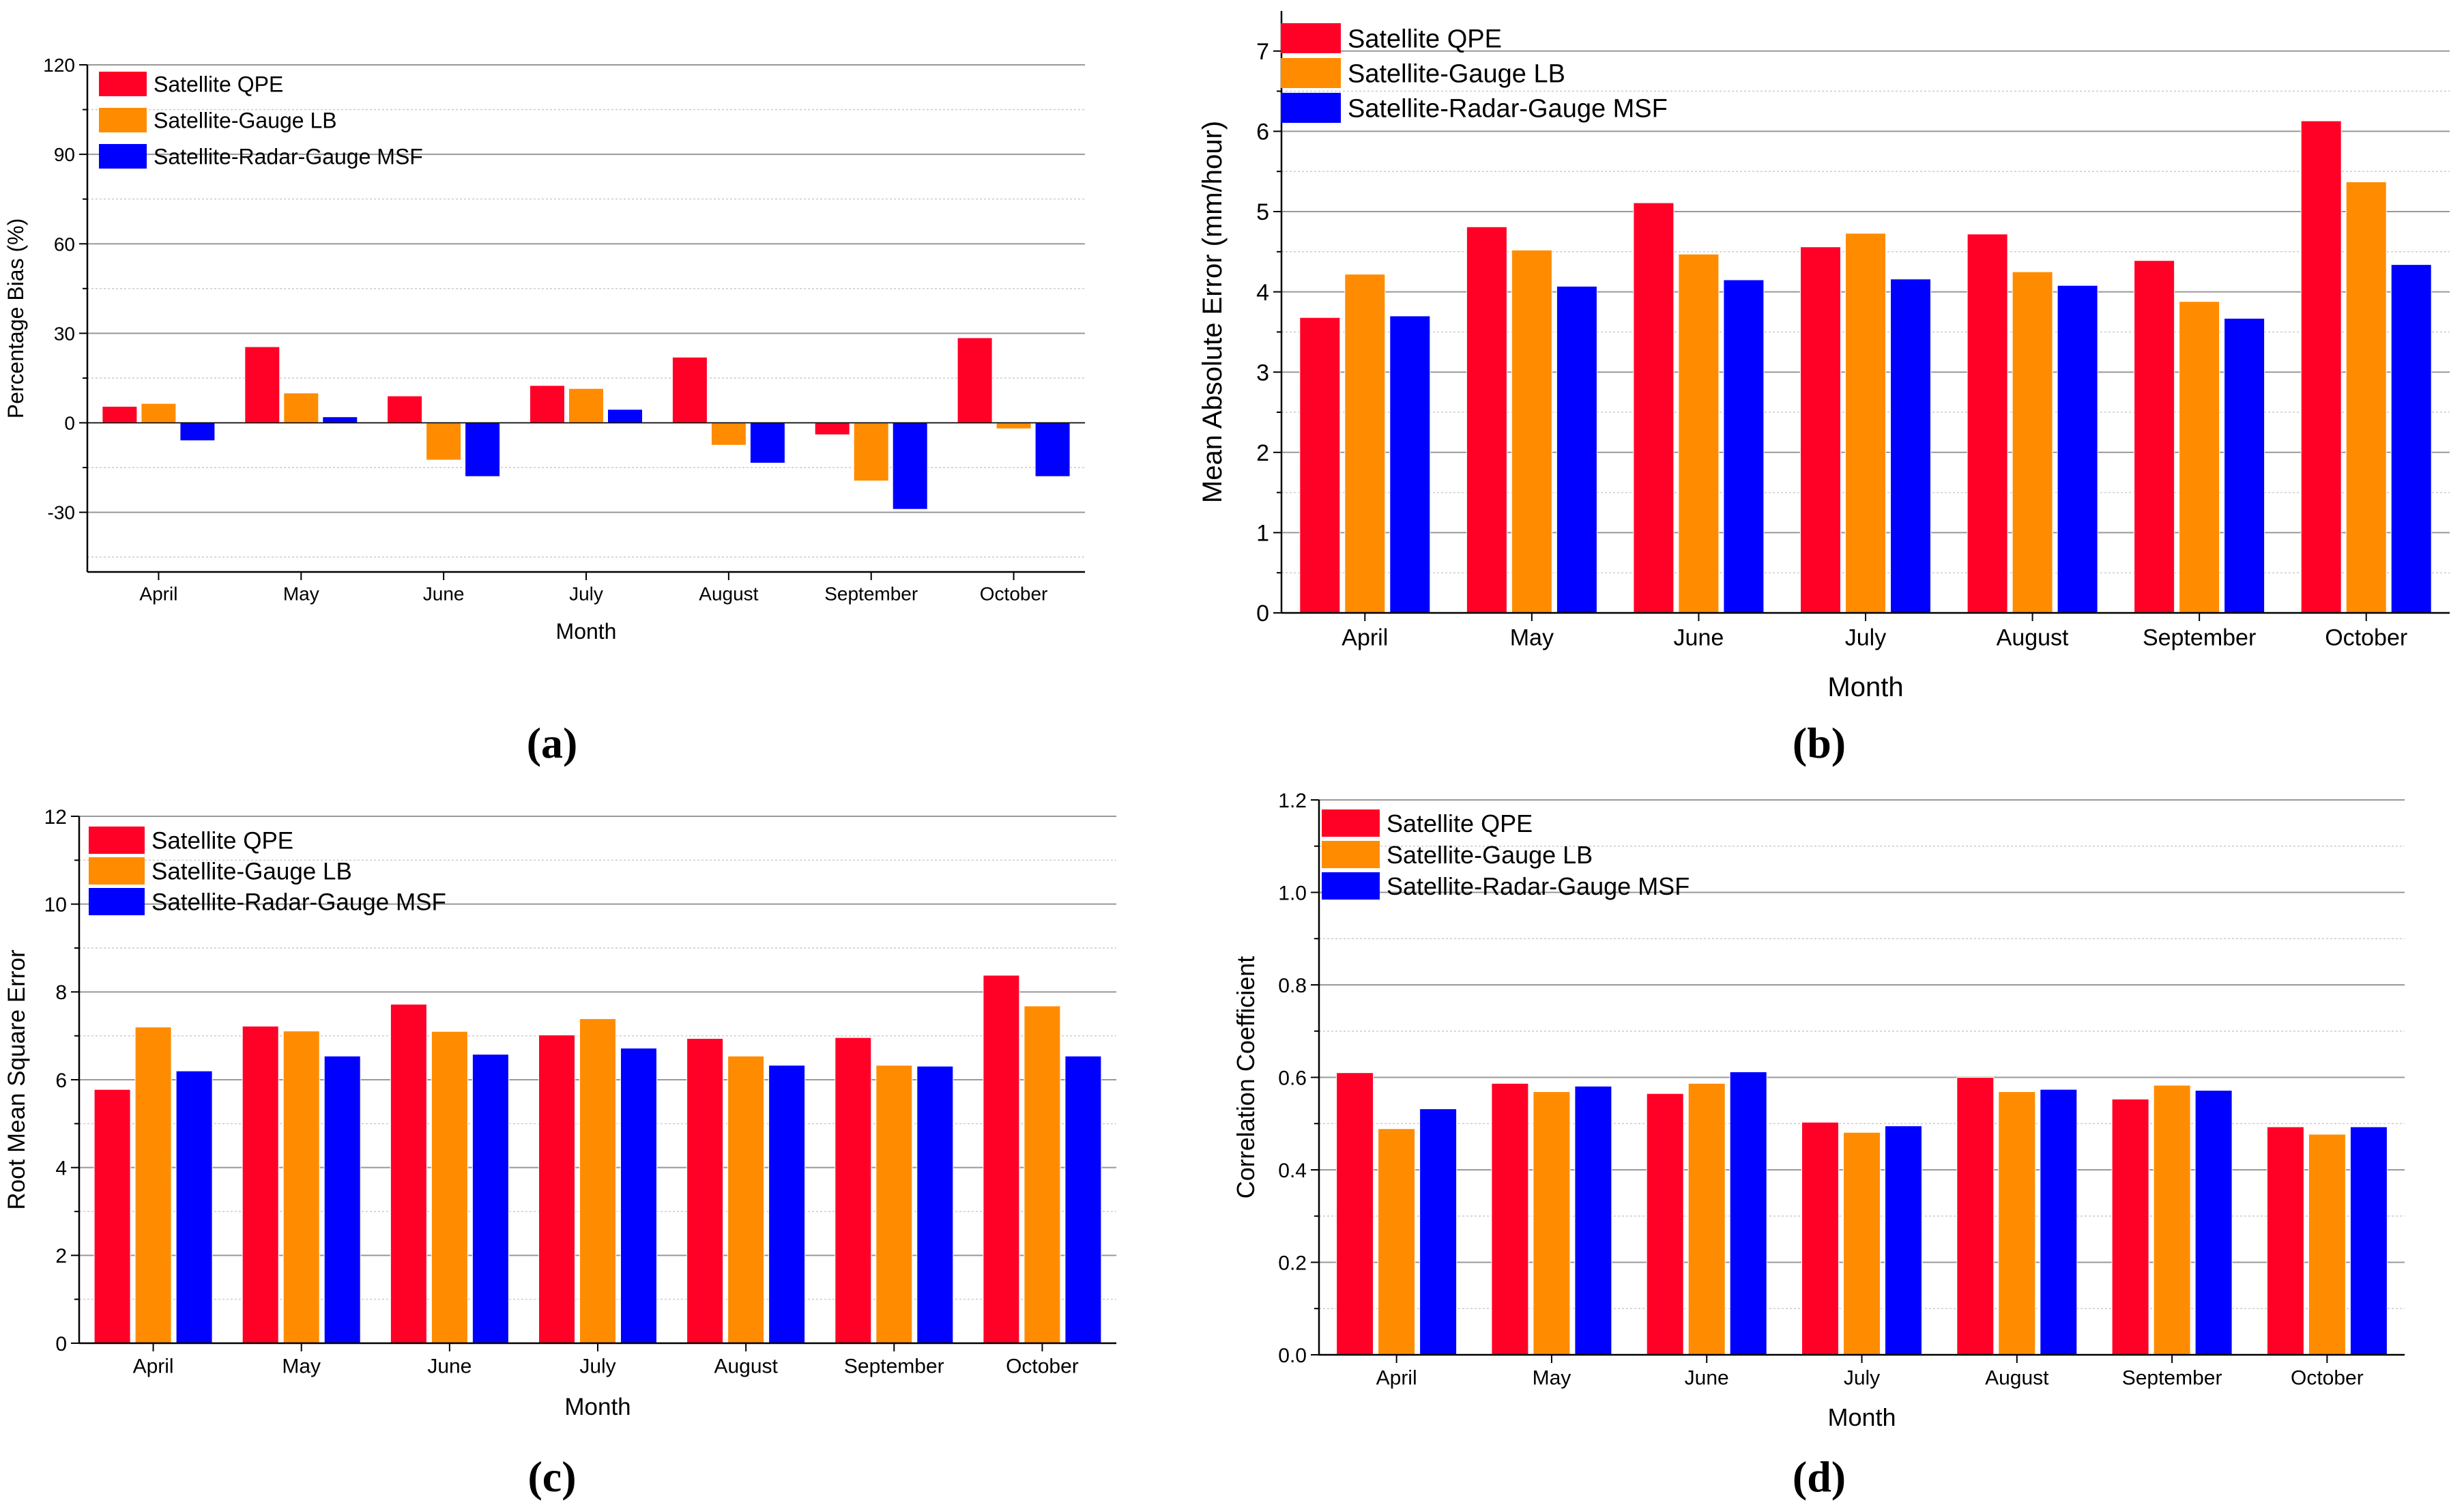  I want to click on y-tick-label: -30, so click(61, 512).